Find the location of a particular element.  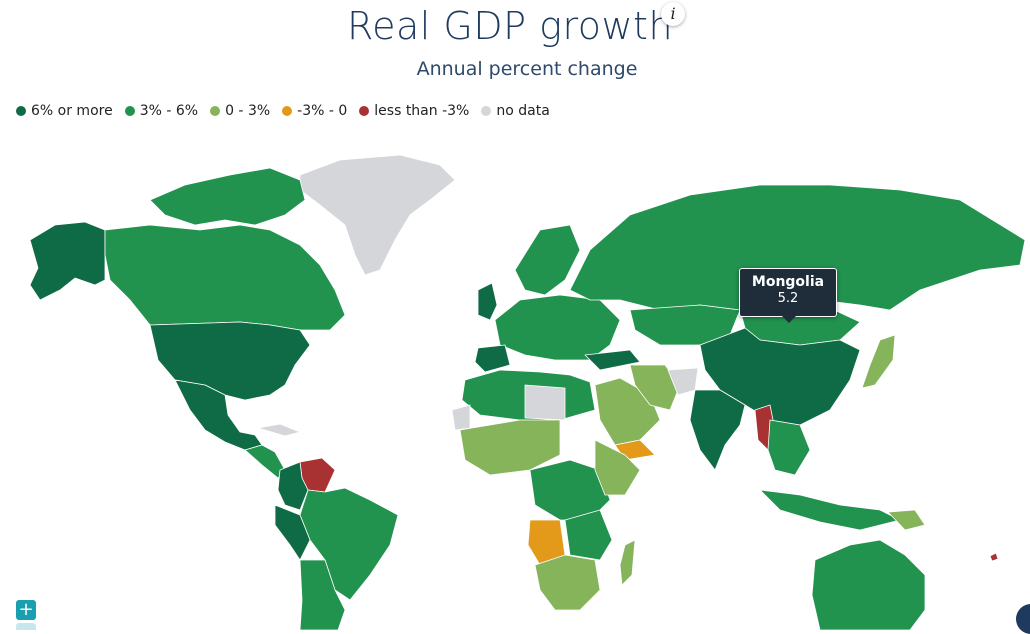

legend-item-less-than-neg3: less than -3% is located at coordinates (414, 111).